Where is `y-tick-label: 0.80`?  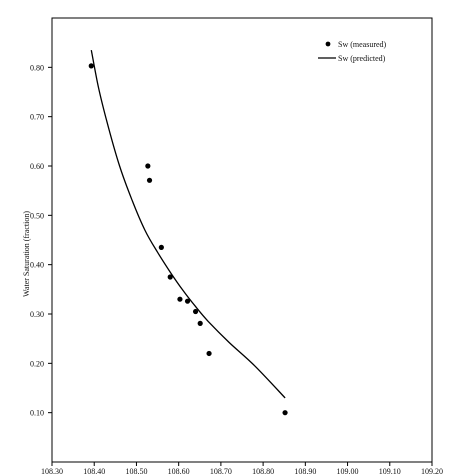
y-tick-label: 0.80 is located at coordinates (37, 67).